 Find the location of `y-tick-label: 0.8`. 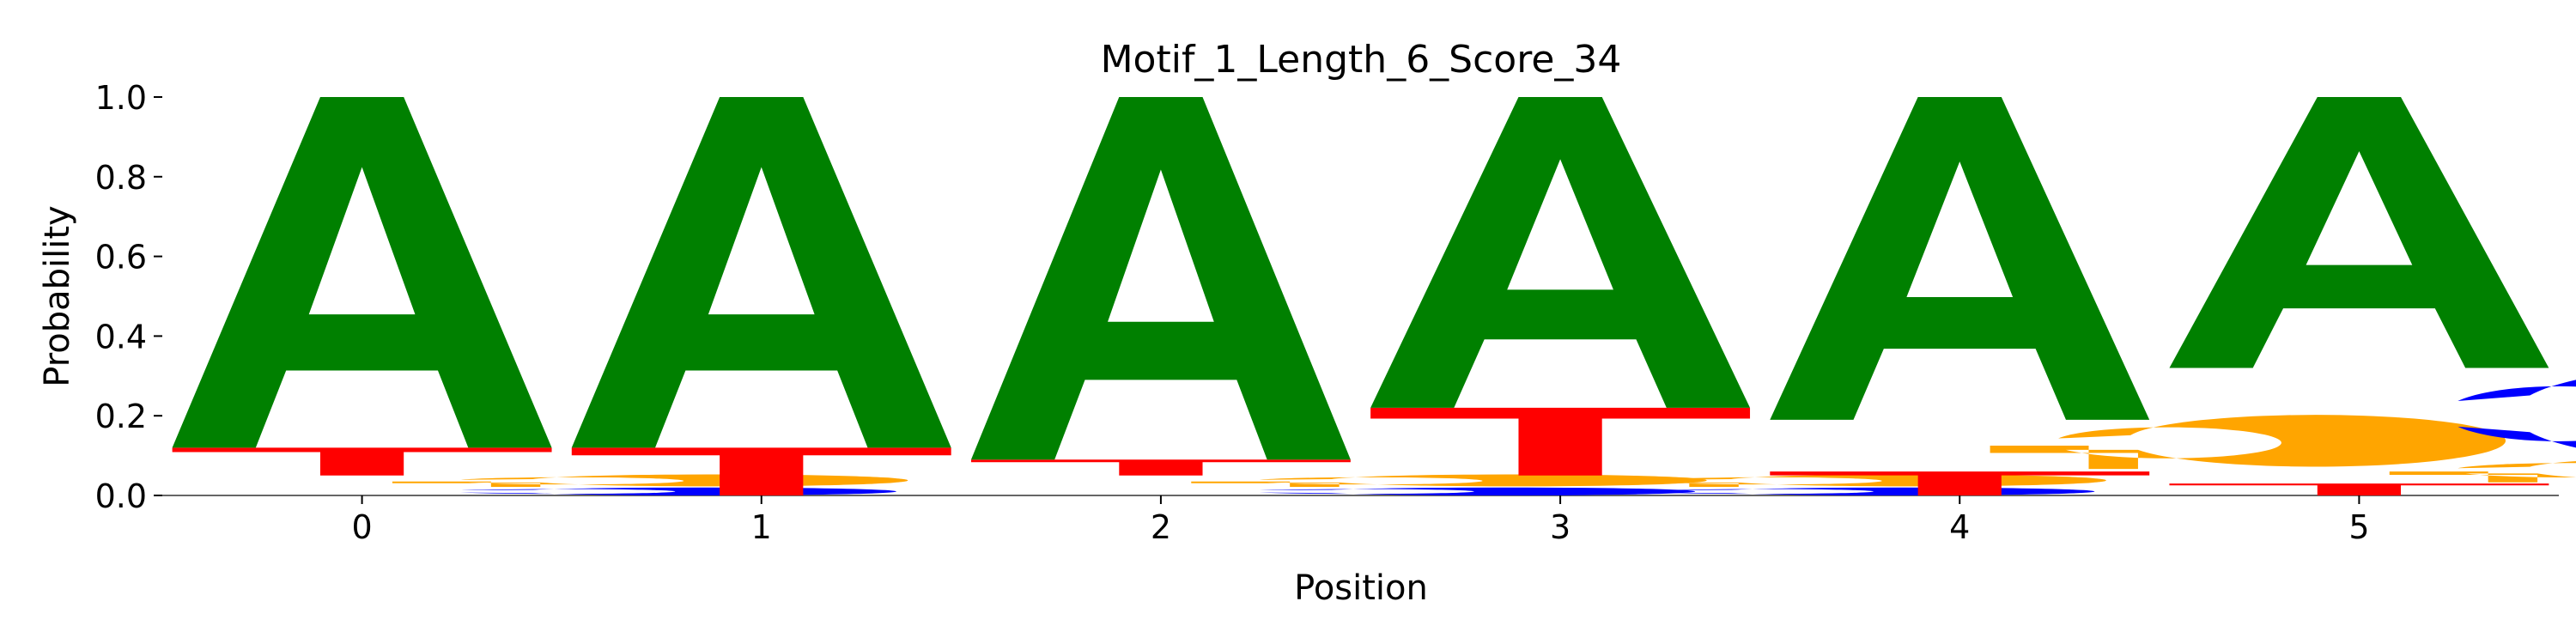

y-tick-label: 0.8 is located at coordinates (121, 178).